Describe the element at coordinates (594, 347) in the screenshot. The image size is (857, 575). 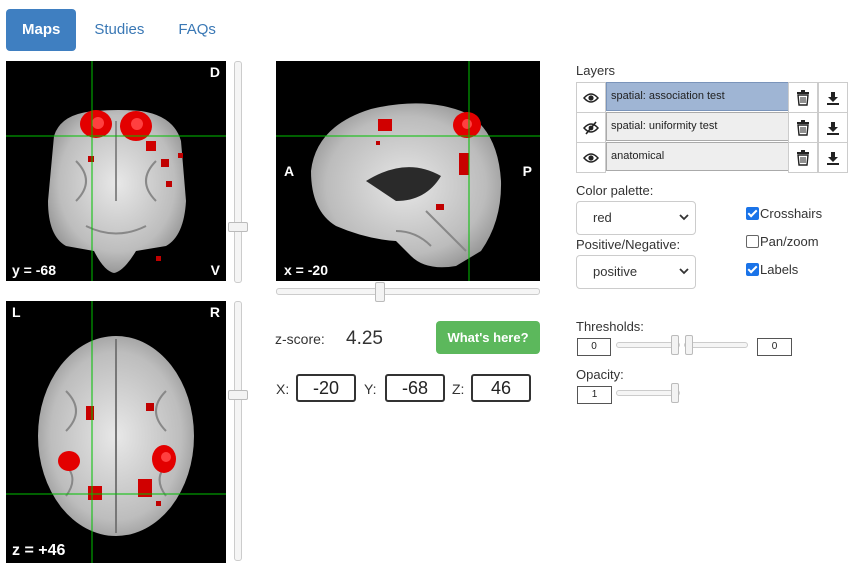
I see `threshold-min-input: 0` at that location.